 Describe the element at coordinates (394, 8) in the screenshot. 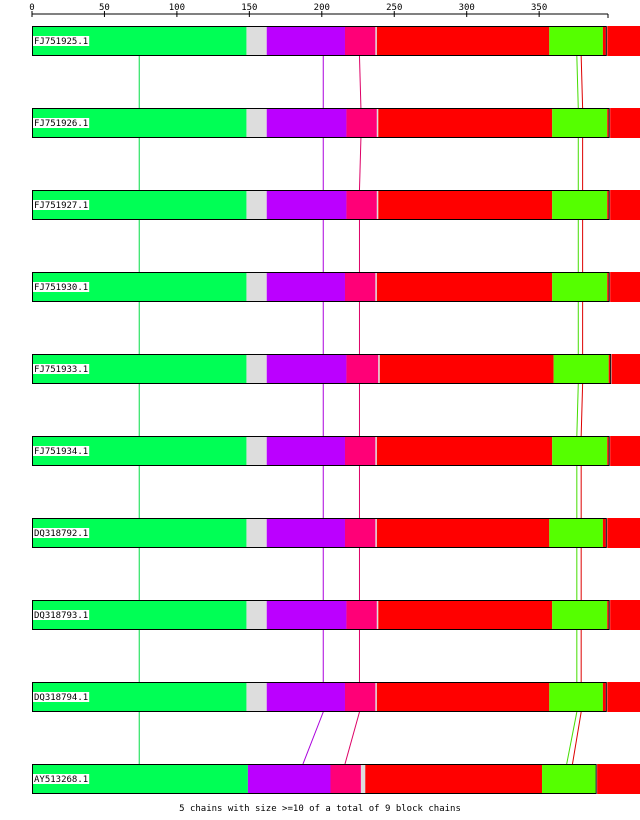

I see `ruler-tick-label: 250` at that location.